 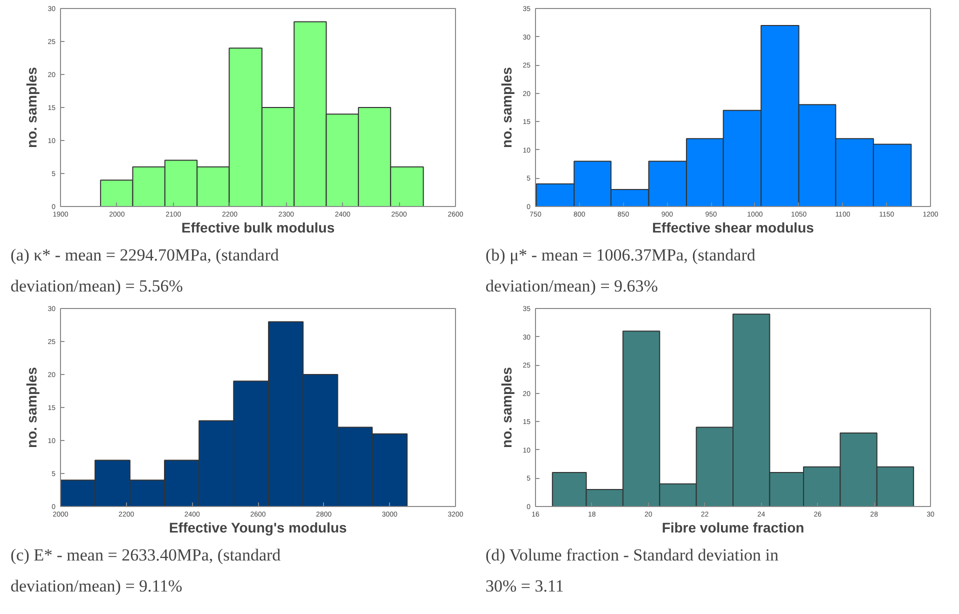 I want to click on x-axis-title: Fibre volume fraction, so click(x=733, y=528).